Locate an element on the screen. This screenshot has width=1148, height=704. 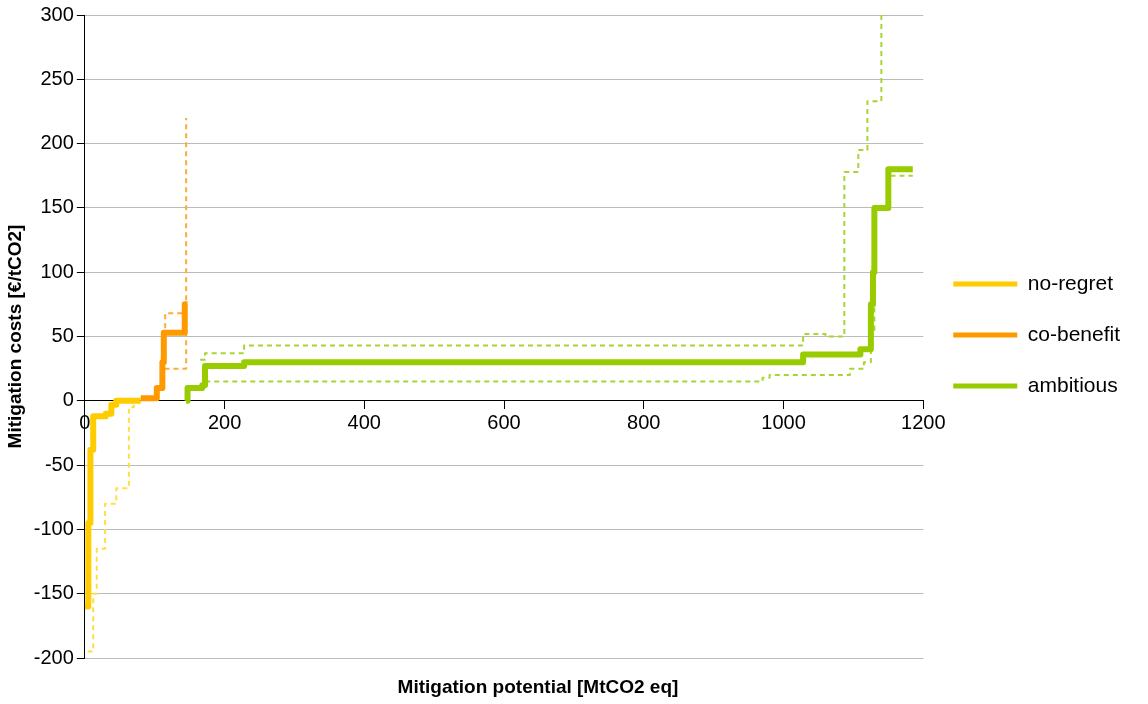
y-tick-label: -200 is located at coordinates (53, 656).